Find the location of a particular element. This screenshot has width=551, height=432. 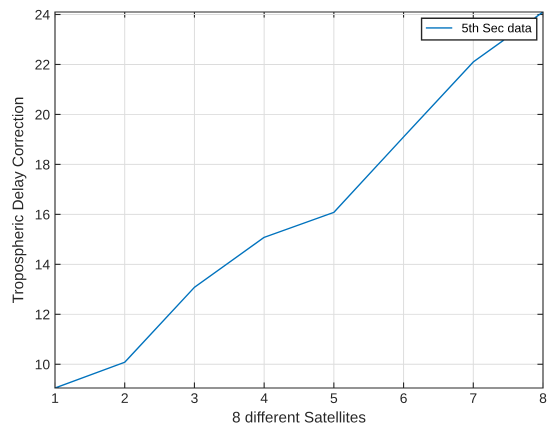

y-axis-title: Tropospheric Delay Correction is located at coordinates (19, 200).